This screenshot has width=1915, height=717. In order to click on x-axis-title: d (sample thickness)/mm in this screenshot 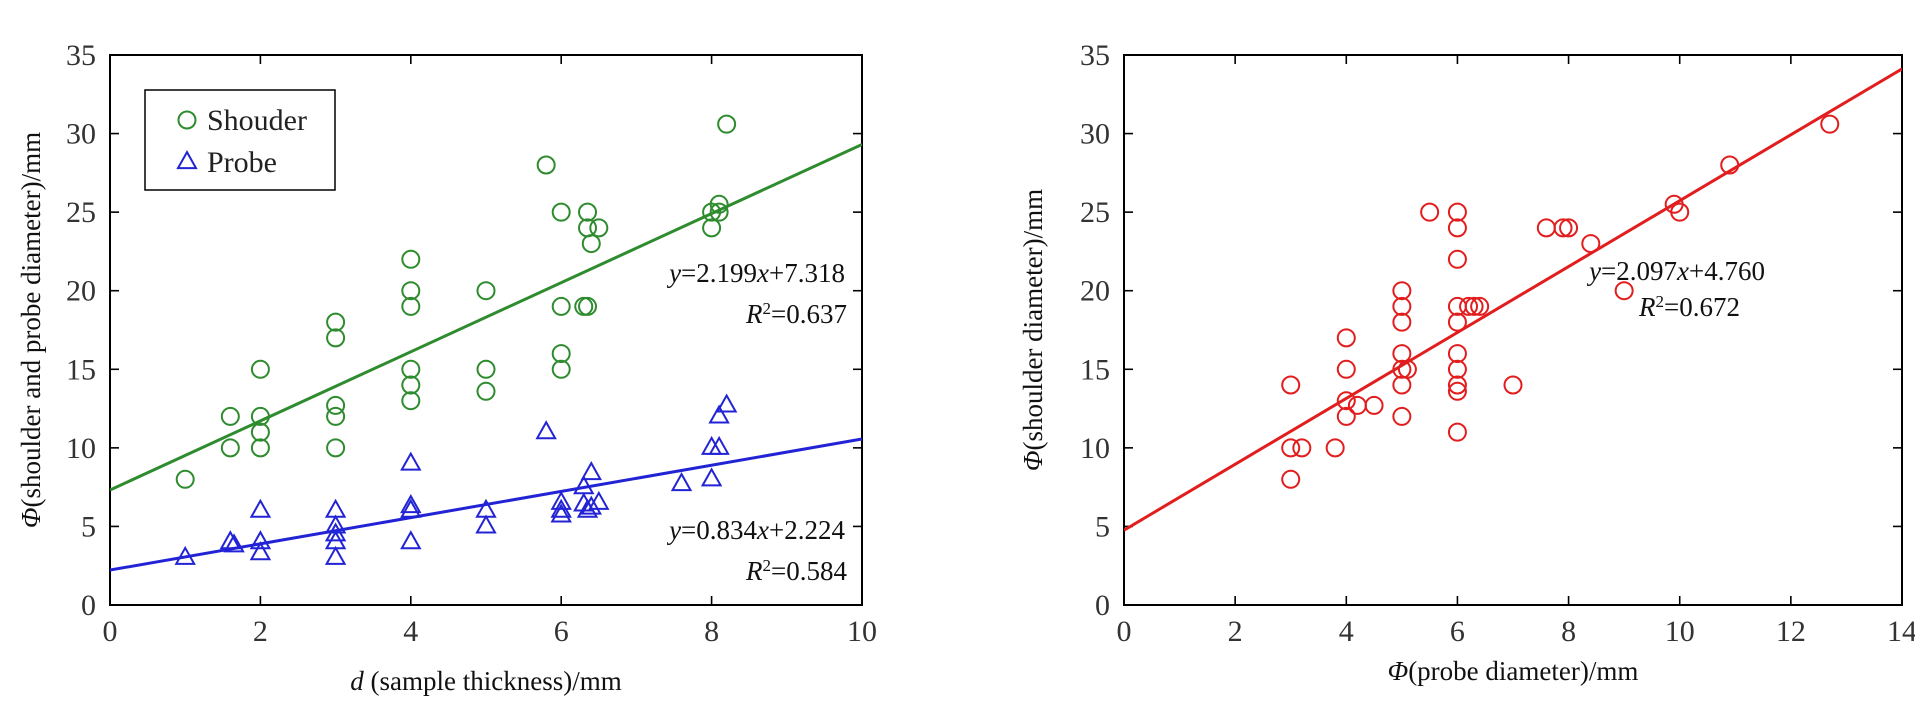, I will do `click(485, 681)`.